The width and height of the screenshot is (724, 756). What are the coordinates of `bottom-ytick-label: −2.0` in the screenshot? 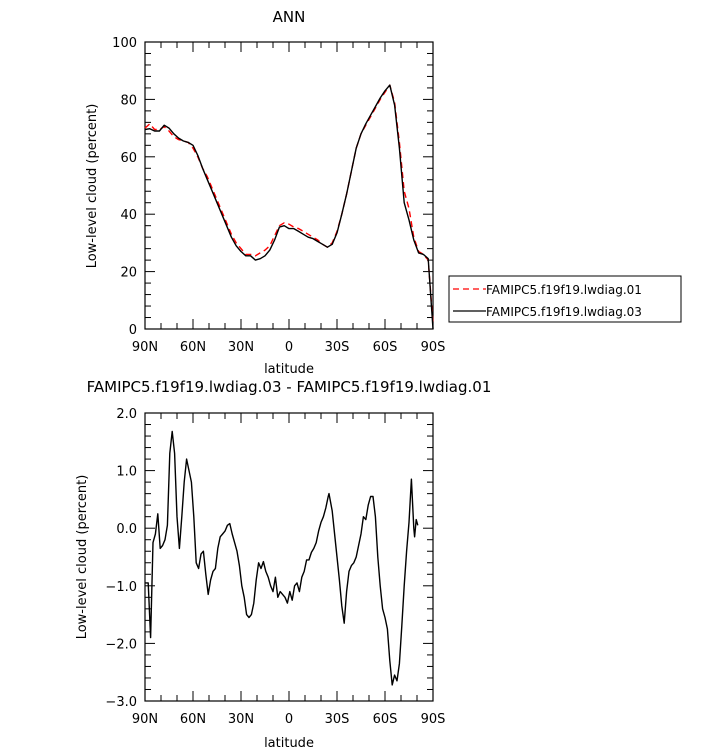 It's located at (121, 644).